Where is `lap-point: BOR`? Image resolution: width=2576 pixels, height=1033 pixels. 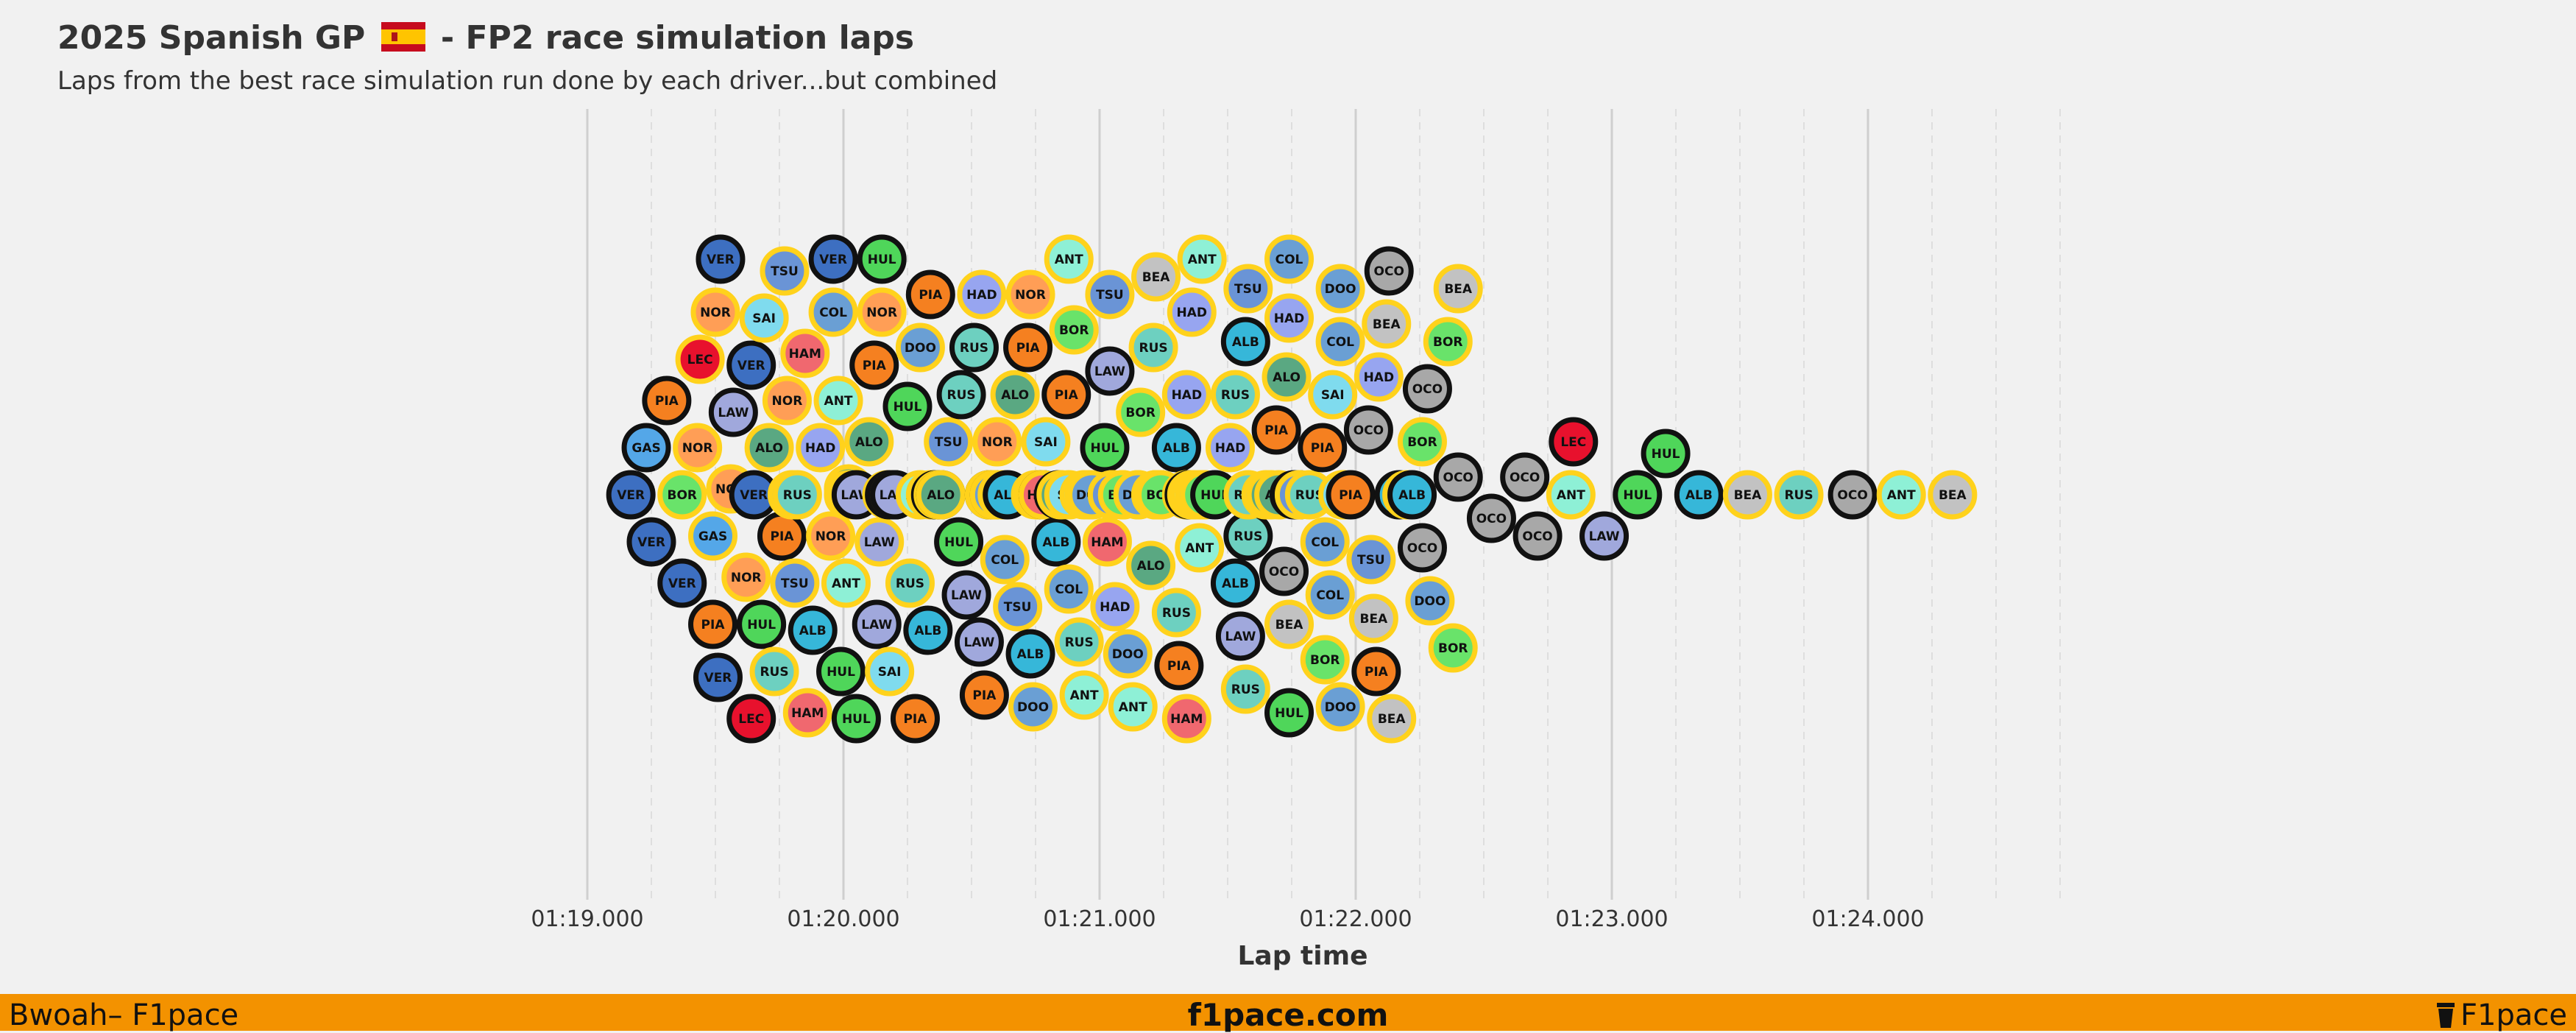 lap-point: BOR is located at coordinates (1448, 342).